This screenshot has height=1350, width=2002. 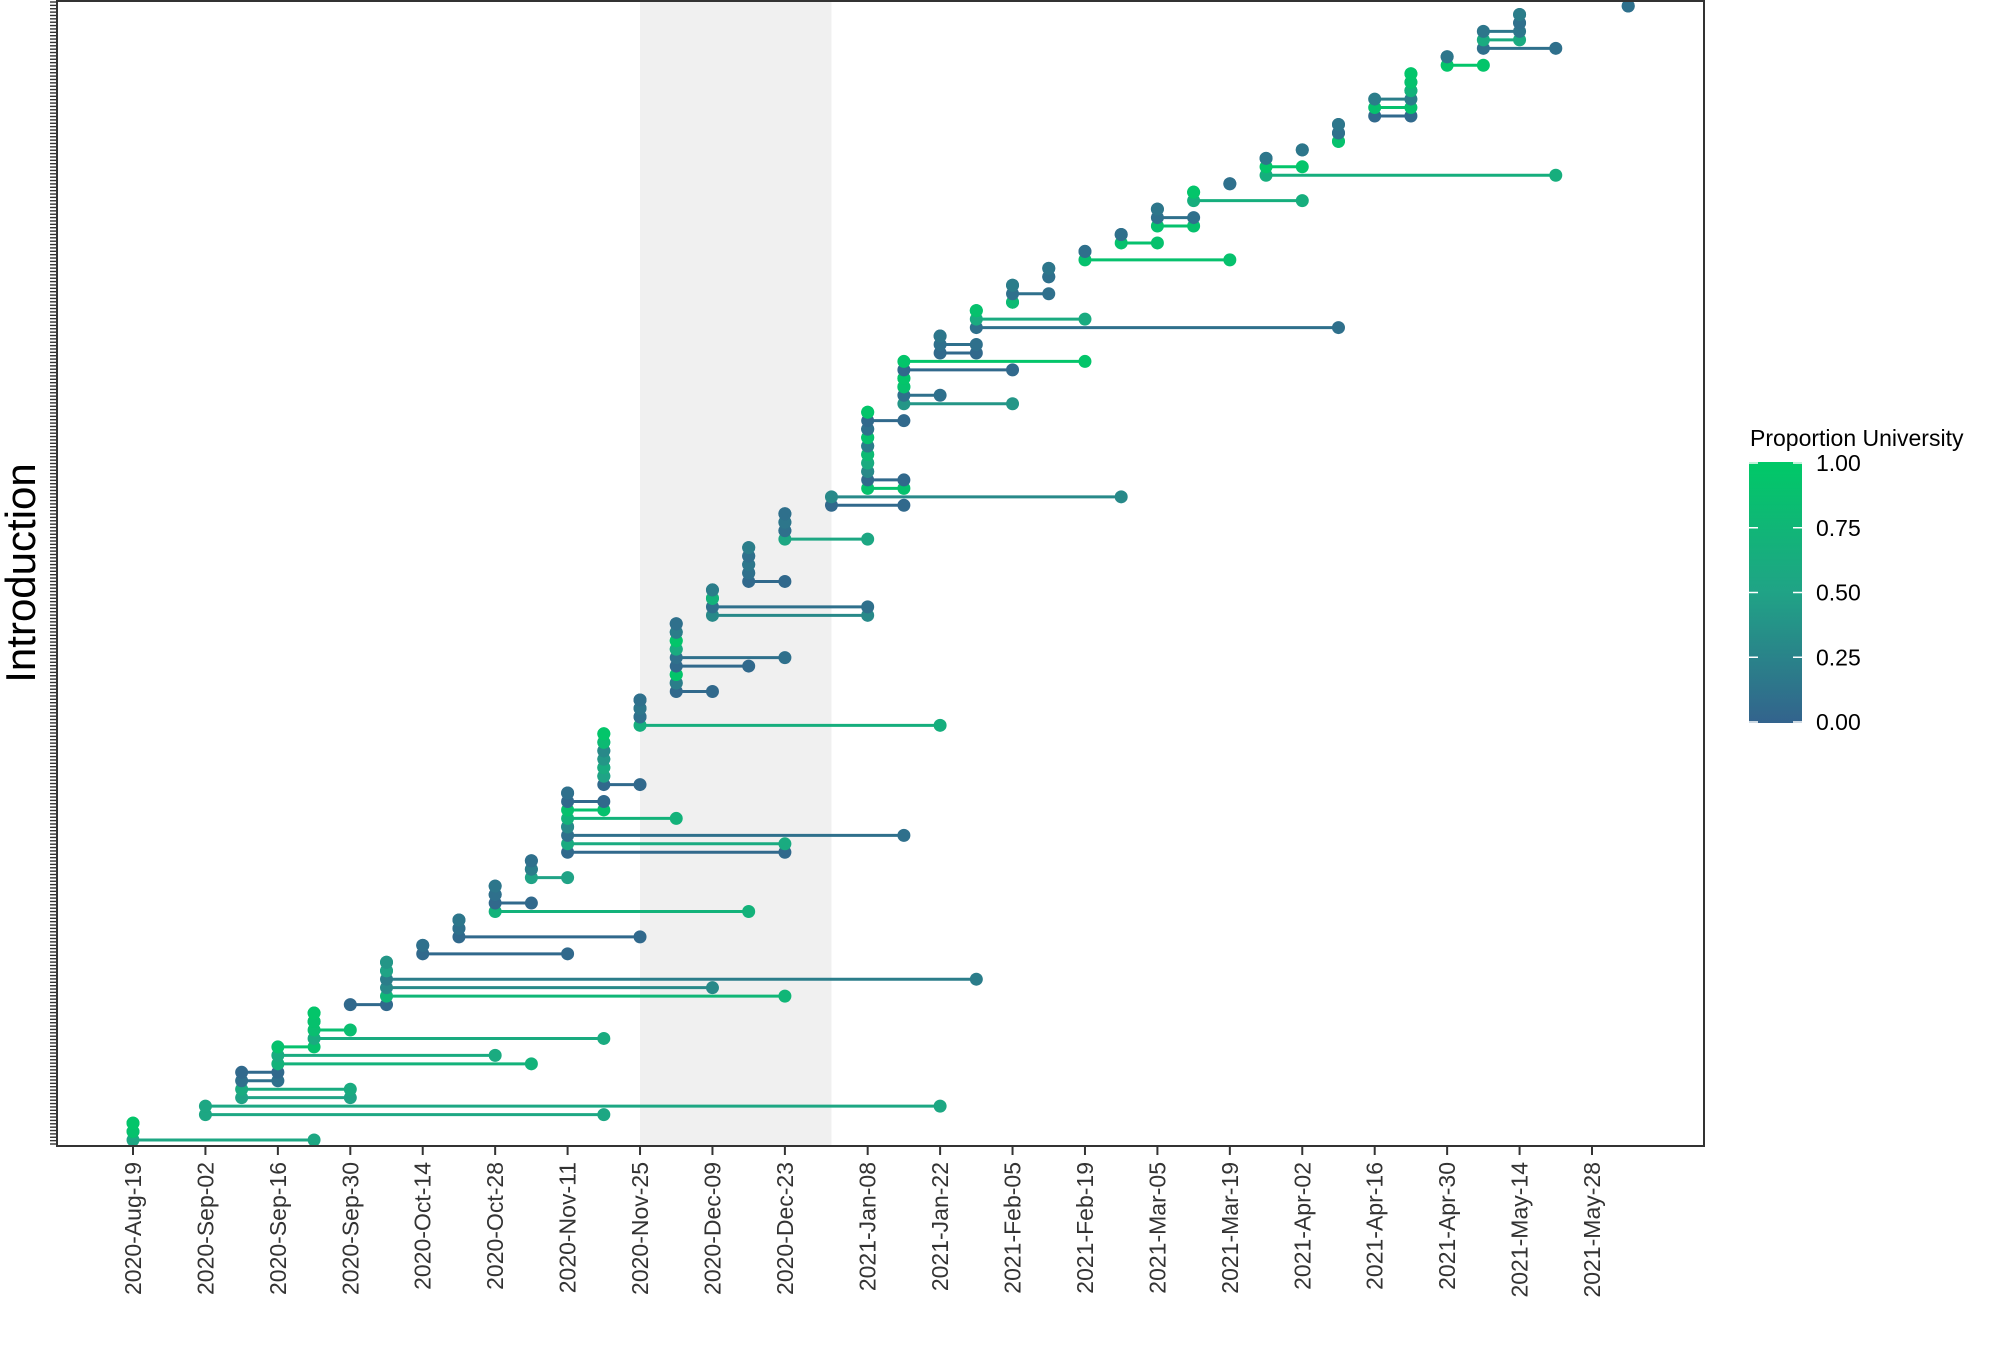 What do you see at coordinates (640, 1228) in the screenshot?
I see `x-tick-label: 2020-Nov-25` at bounding box center [640, 1228].